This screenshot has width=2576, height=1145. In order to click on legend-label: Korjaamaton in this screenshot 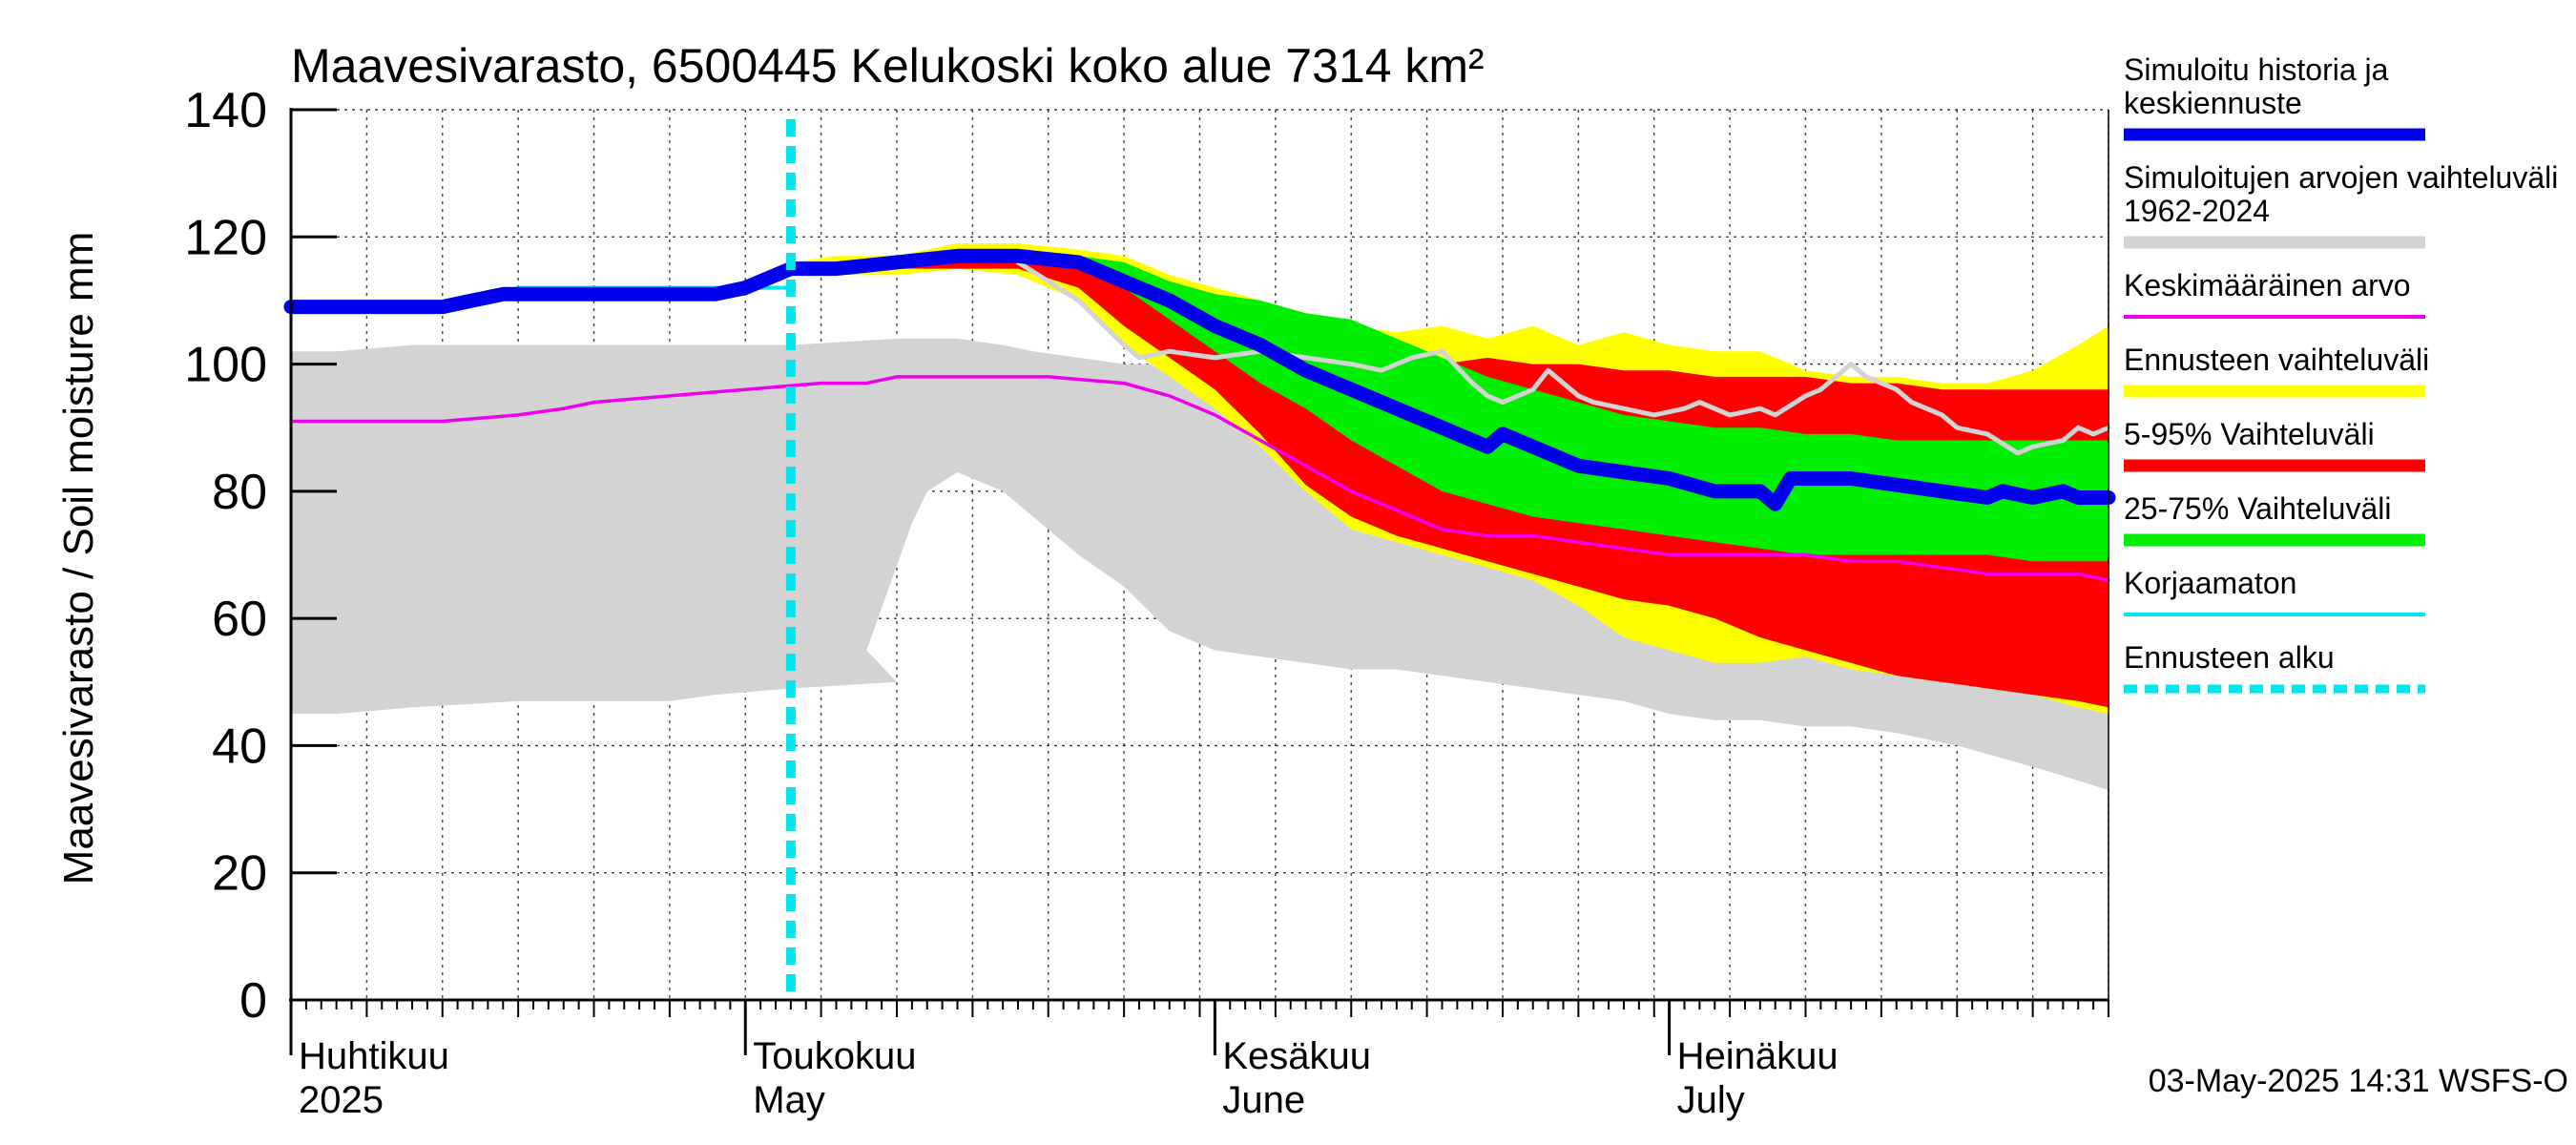, I will do `click(2210, 583)`.